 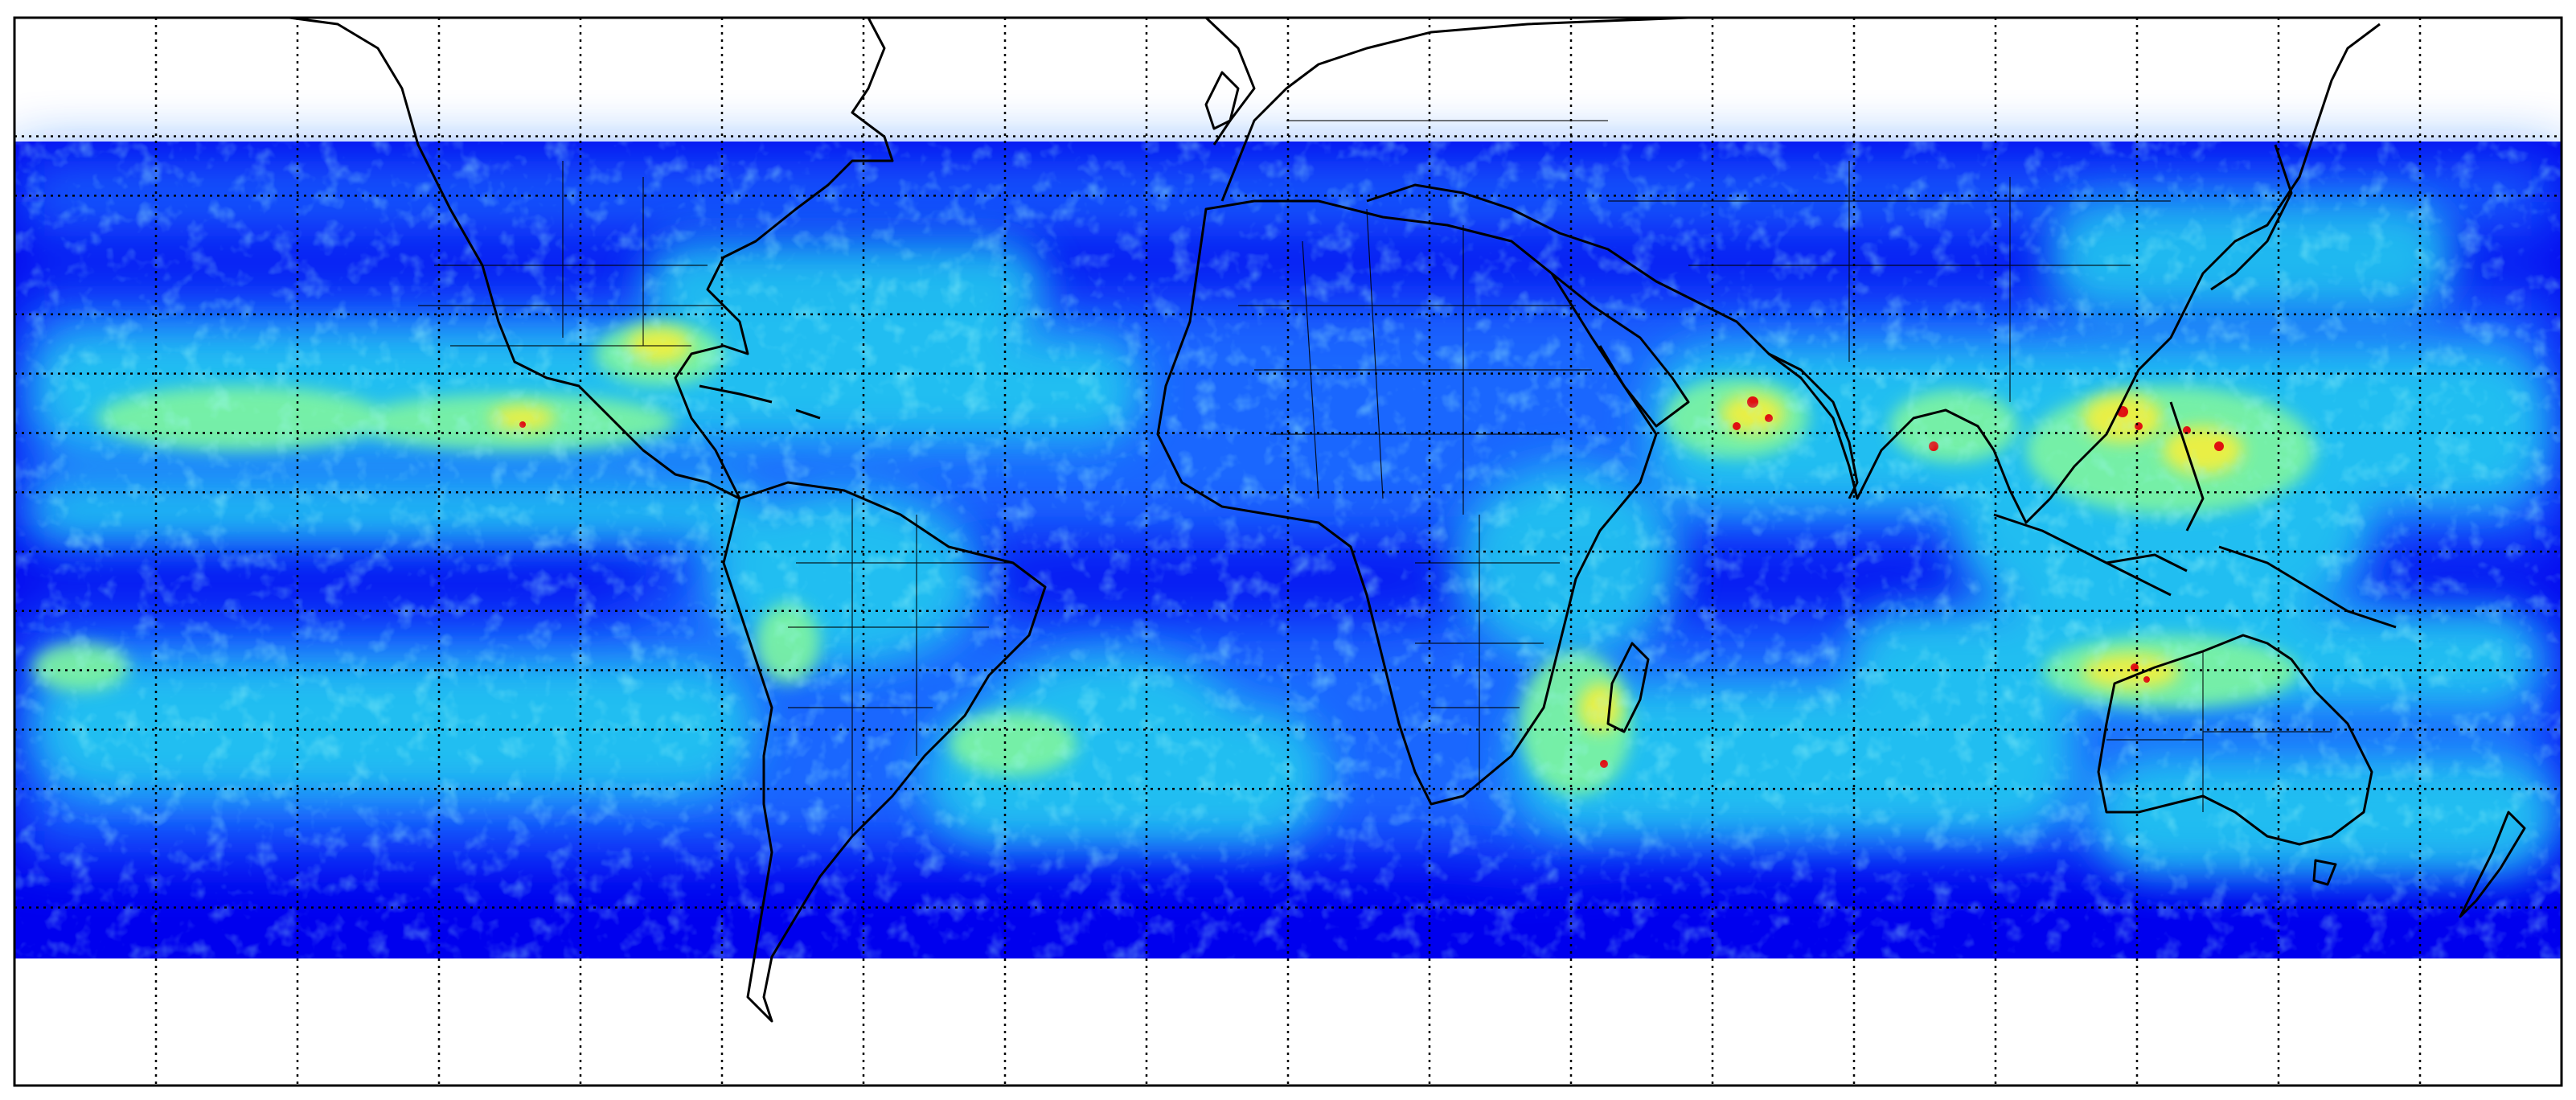 I want to click on coastline-greenland, so click(x=1230, y=82).